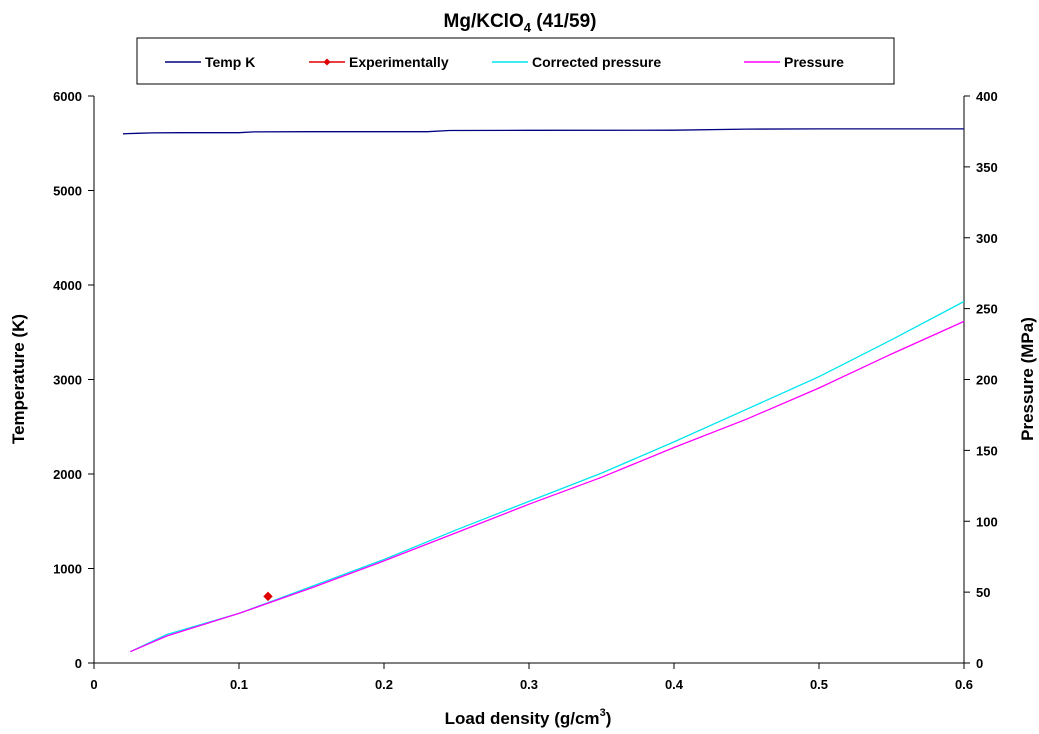  What do you see at coordinates (987, 450) in the screenshot?
I see `y2-tick-label: 150` at bounding box center [987, 450].